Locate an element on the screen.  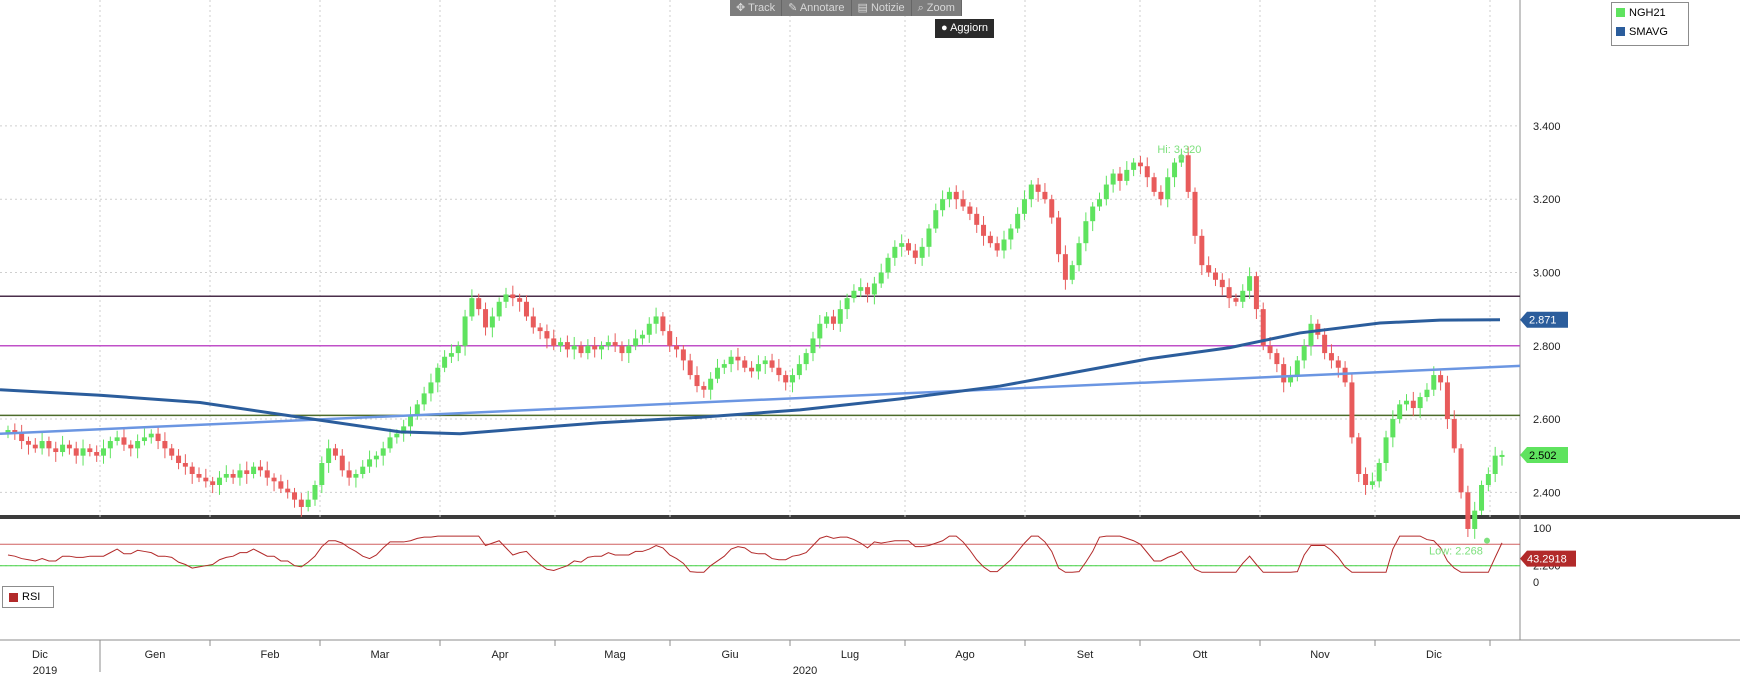
track-button: ✥ Track is located at coordinates (756, 8).